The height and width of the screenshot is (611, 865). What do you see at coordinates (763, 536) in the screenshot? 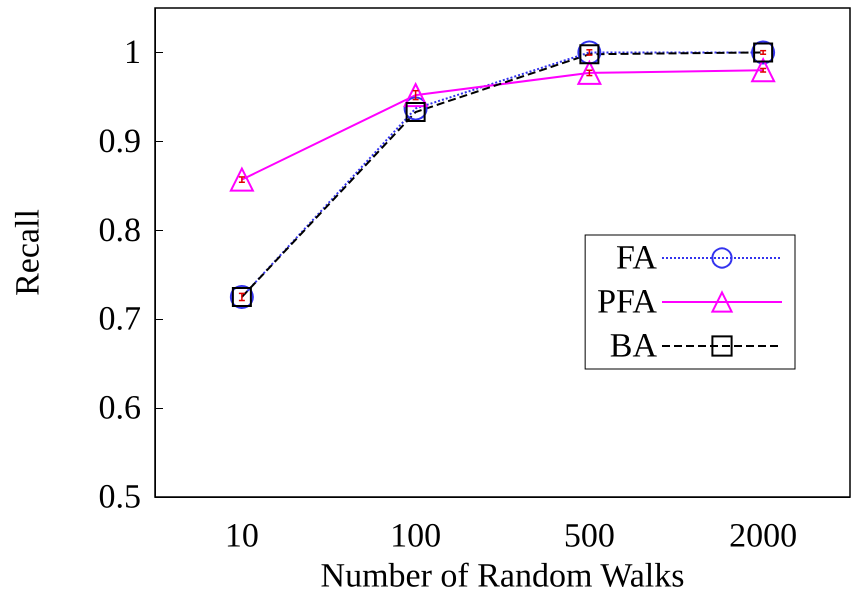
I see `x-tick-label: 2000` at bounding box center [763, 536].